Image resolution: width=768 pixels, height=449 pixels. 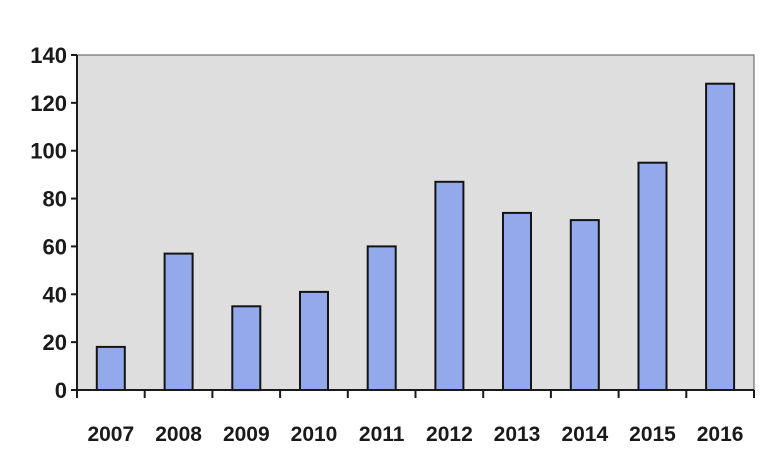 What do you see at coordinates (110, 368) in the screenshot?
I see `bar-2007` at bounding box center [110, 368].